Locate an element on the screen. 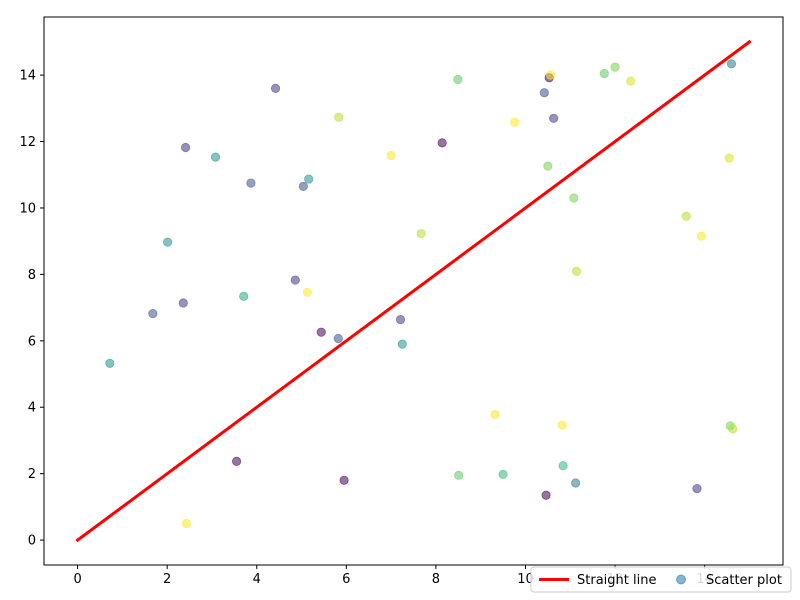 The image size is (800, 600). legend-scatter-swatch is located at coordinates (681, 579).